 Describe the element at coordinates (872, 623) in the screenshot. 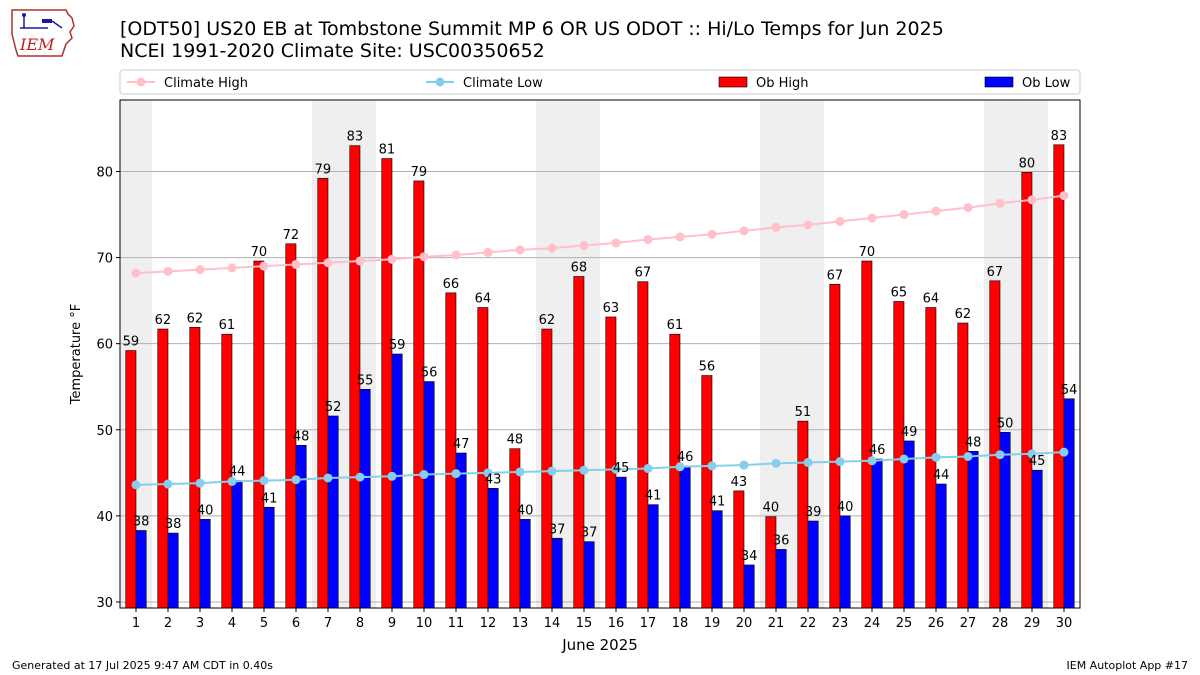

I see `x-tick-label: 24` at that location.